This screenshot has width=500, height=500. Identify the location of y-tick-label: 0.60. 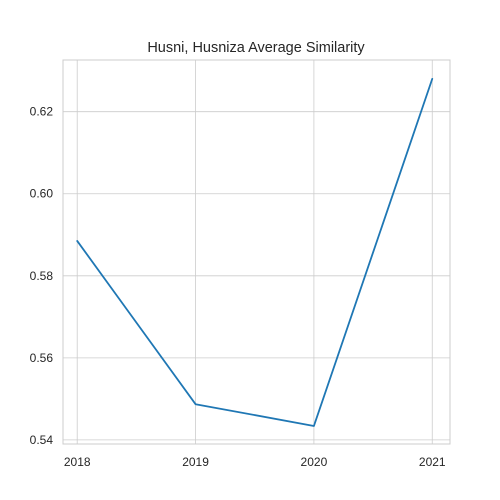
(42, 194).